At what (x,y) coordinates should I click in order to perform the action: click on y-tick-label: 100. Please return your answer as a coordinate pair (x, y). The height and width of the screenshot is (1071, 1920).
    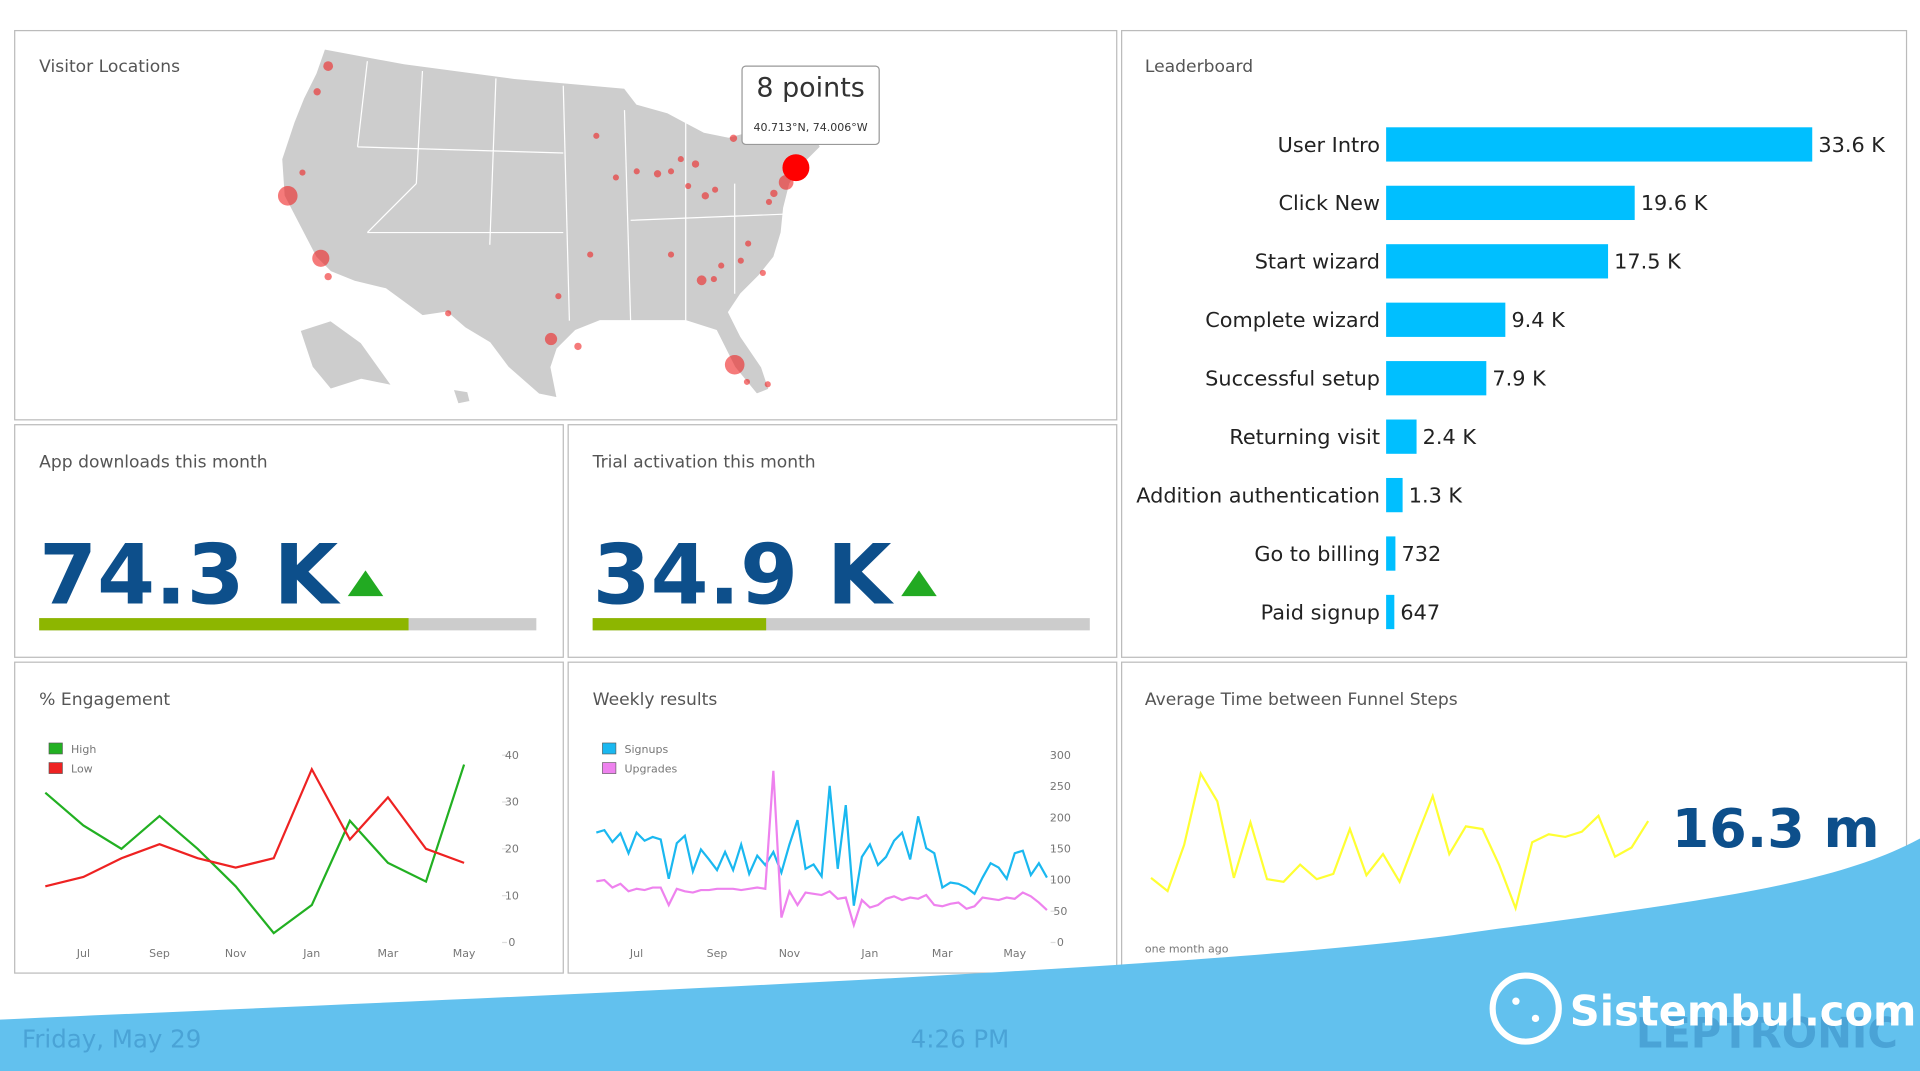
    Looking at the image, I should click on (1060, 880).